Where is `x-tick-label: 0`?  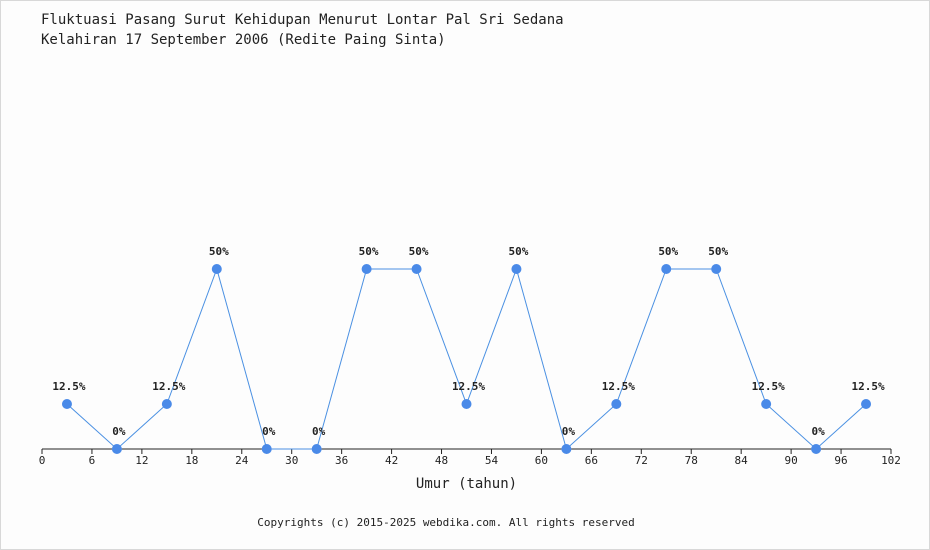 x-tick-label: 0 is located at coordinates (42, 460).